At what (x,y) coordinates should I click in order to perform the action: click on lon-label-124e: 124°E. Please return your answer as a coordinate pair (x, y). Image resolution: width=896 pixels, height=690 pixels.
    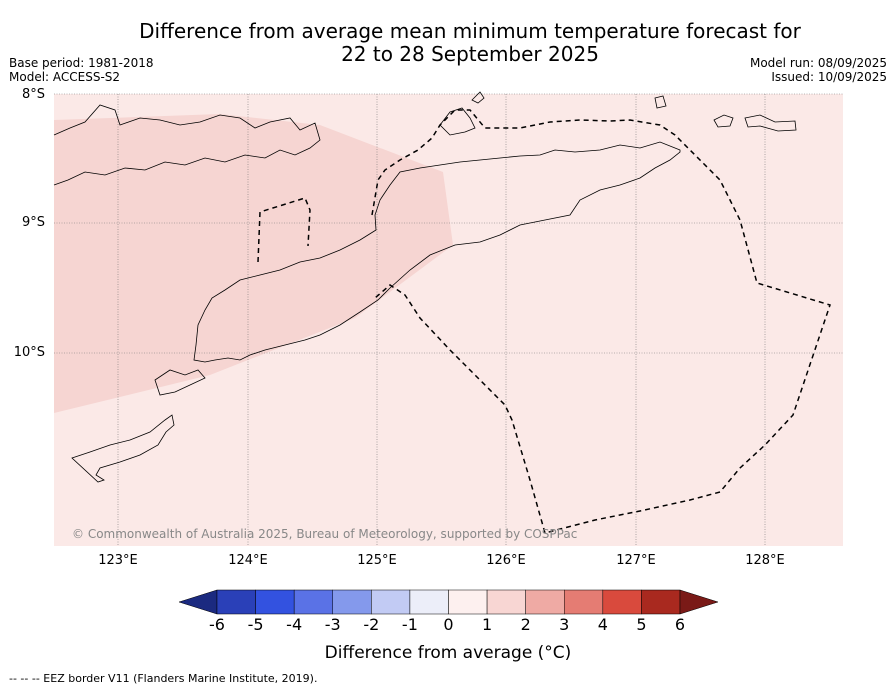
    Looking at the image, I should click on (248, 560).